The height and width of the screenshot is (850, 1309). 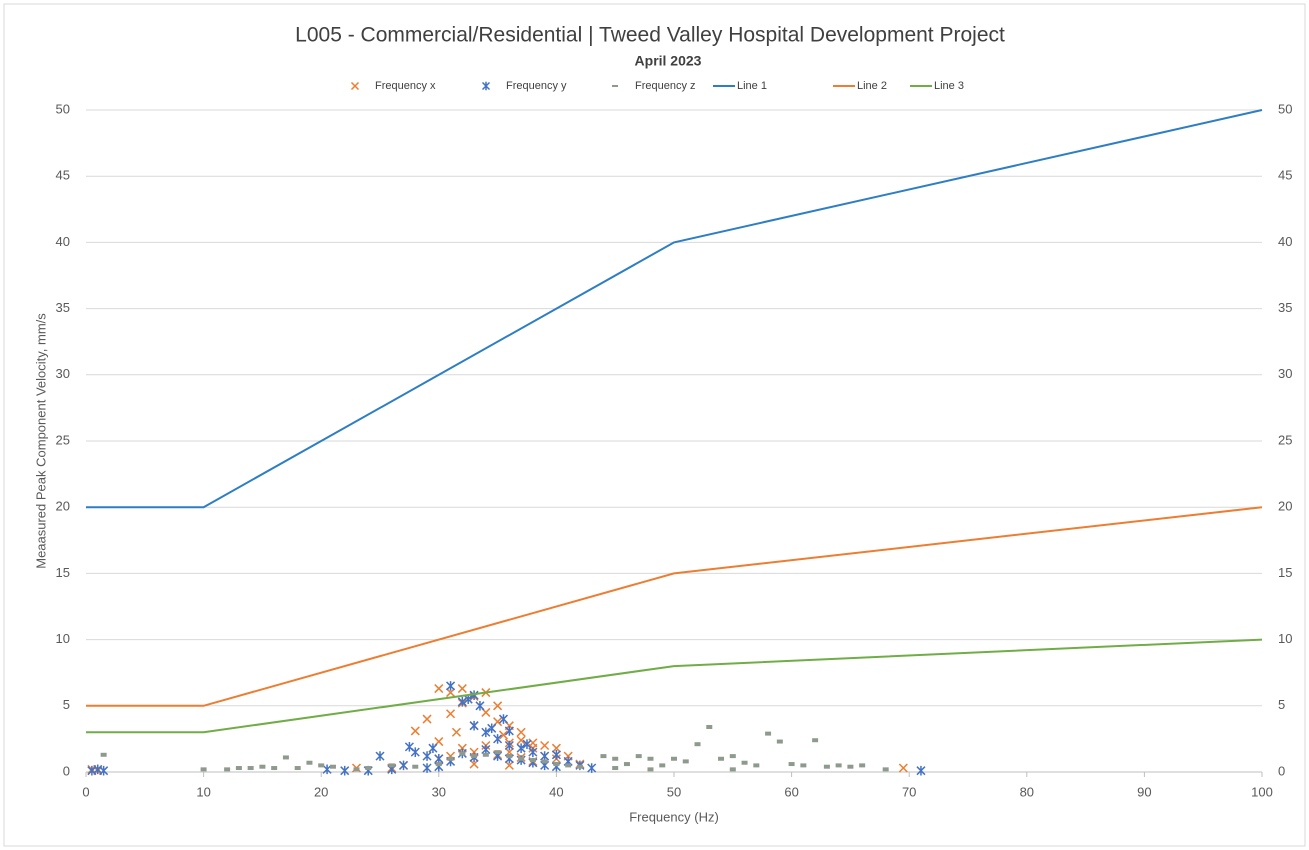 What do you see at coordinates (63, 638) in the screenshot?
I see `y-tick-label: 10` at bounding box center [63, 638].